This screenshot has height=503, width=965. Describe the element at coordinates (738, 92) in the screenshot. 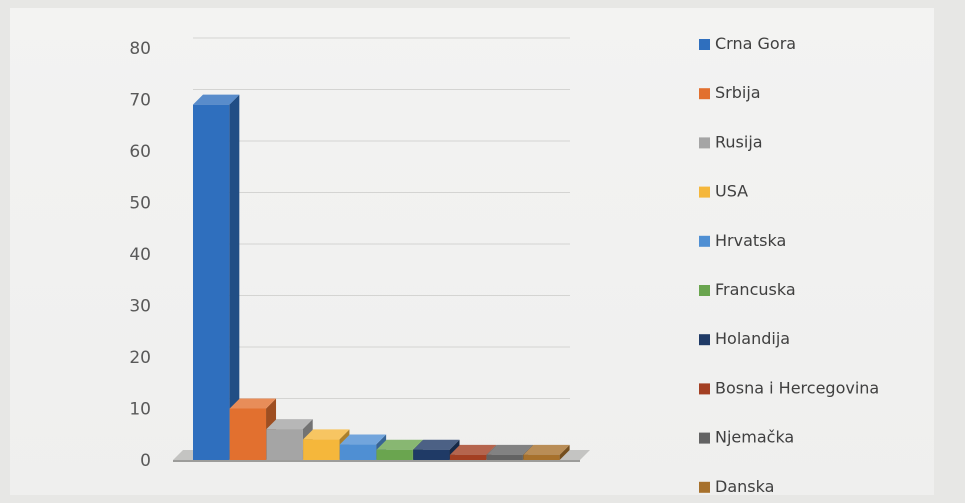

I see `legend-label: Srbija` at that location.